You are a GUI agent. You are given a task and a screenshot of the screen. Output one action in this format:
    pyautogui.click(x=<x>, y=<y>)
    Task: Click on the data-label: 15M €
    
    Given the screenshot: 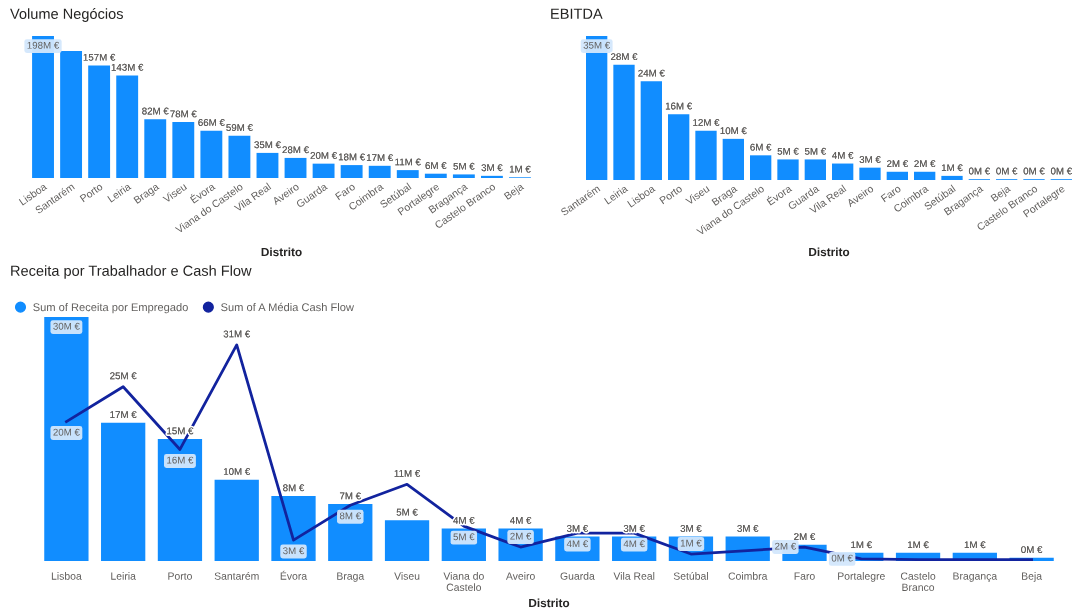 What is the action you would take?
    pyautogui.click(x=180, y=431)
    